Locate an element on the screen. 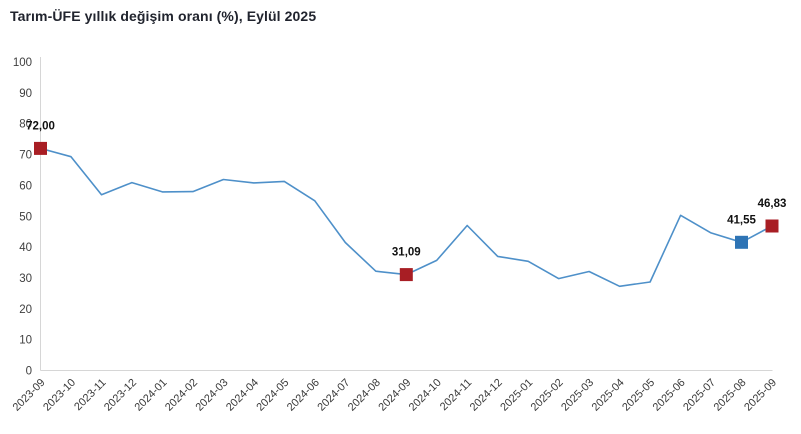 The height and width of the screenshot is (434, 801). x-axis-tick-label: 2025-02 is located at coordinates (547, 395).